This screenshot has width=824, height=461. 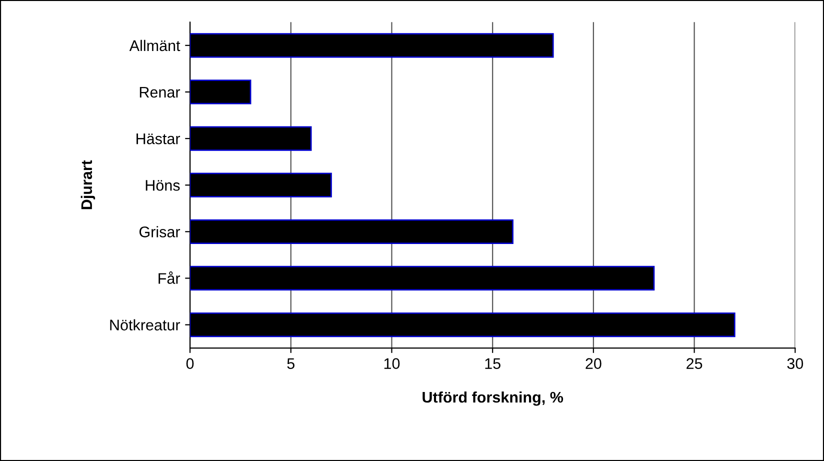 I want to click on x-tick-label: 25, so click(x=694, y=363).